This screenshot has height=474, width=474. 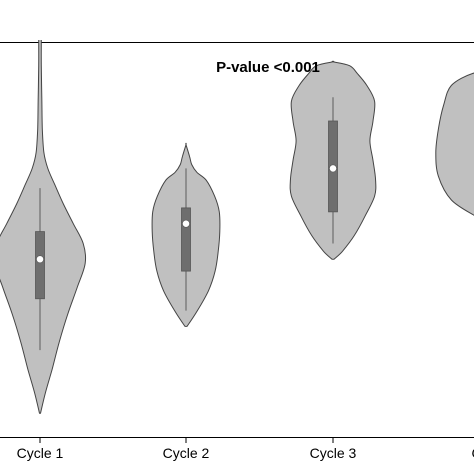 What do you see at coordinates (245, 449) in the screenshot?
I see `x-axis-ticks: Cycle 1 Cycle 2 Cycle 3 Cy` at bounding box center [245, 449].